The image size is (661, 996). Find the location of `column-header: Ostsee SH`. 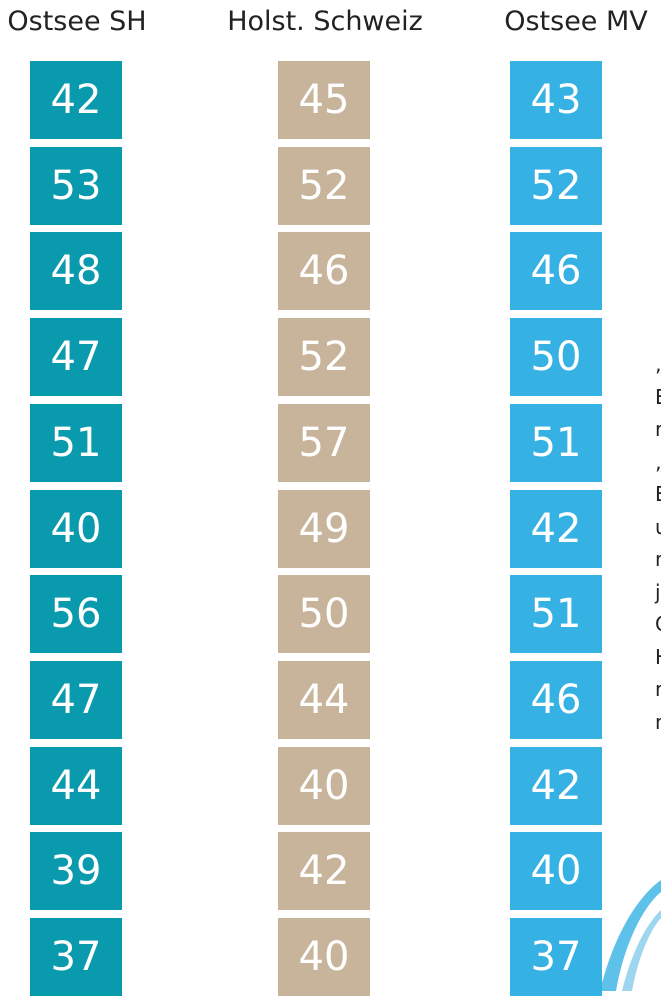

column-header: Ostsee SH is located at coordinates (77, 21).